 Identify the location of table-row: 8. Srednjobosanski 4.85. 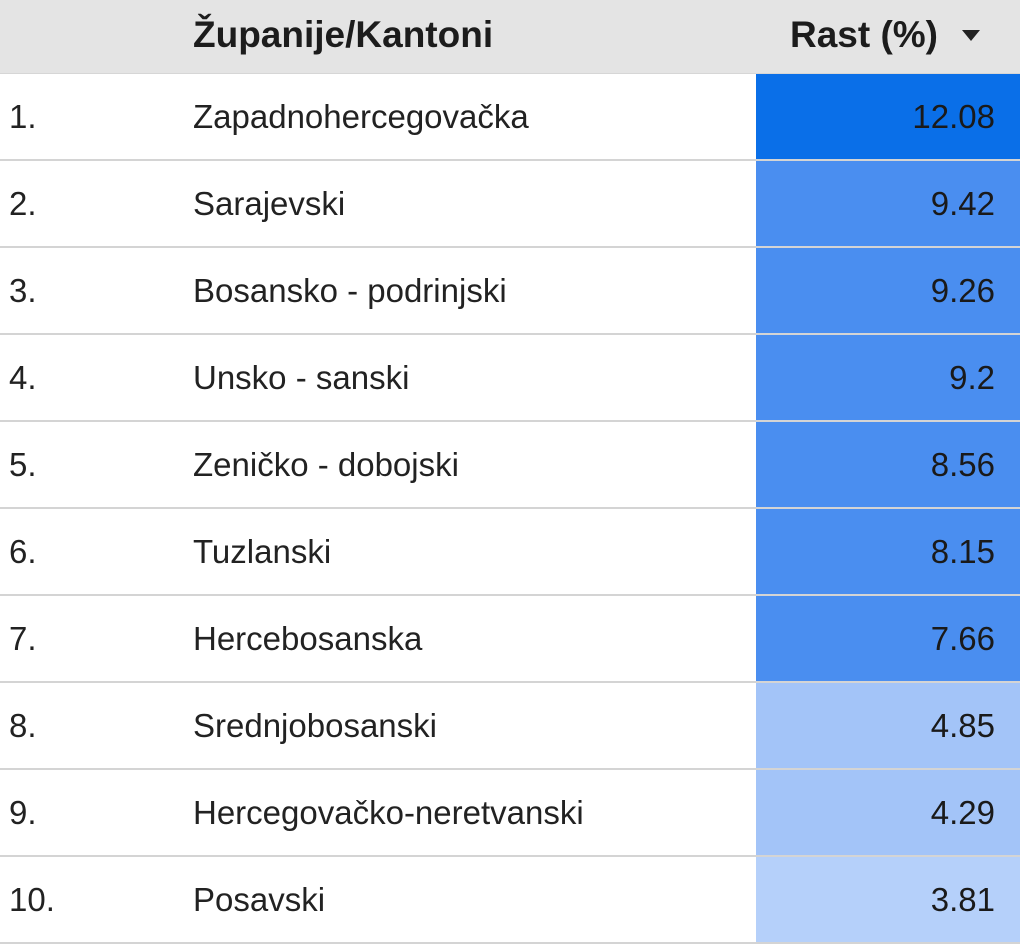
(510, 726).